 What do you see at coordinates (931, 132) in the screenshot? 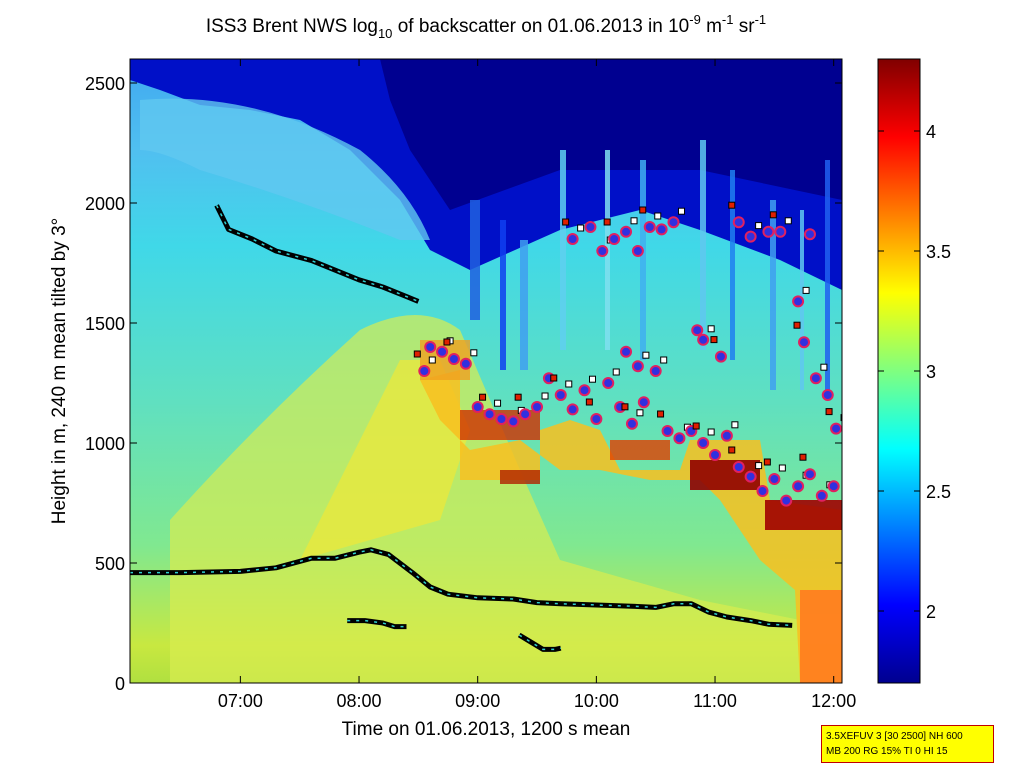
I see `colorbar-tick-label: 4` at bounding box center [931, 132].